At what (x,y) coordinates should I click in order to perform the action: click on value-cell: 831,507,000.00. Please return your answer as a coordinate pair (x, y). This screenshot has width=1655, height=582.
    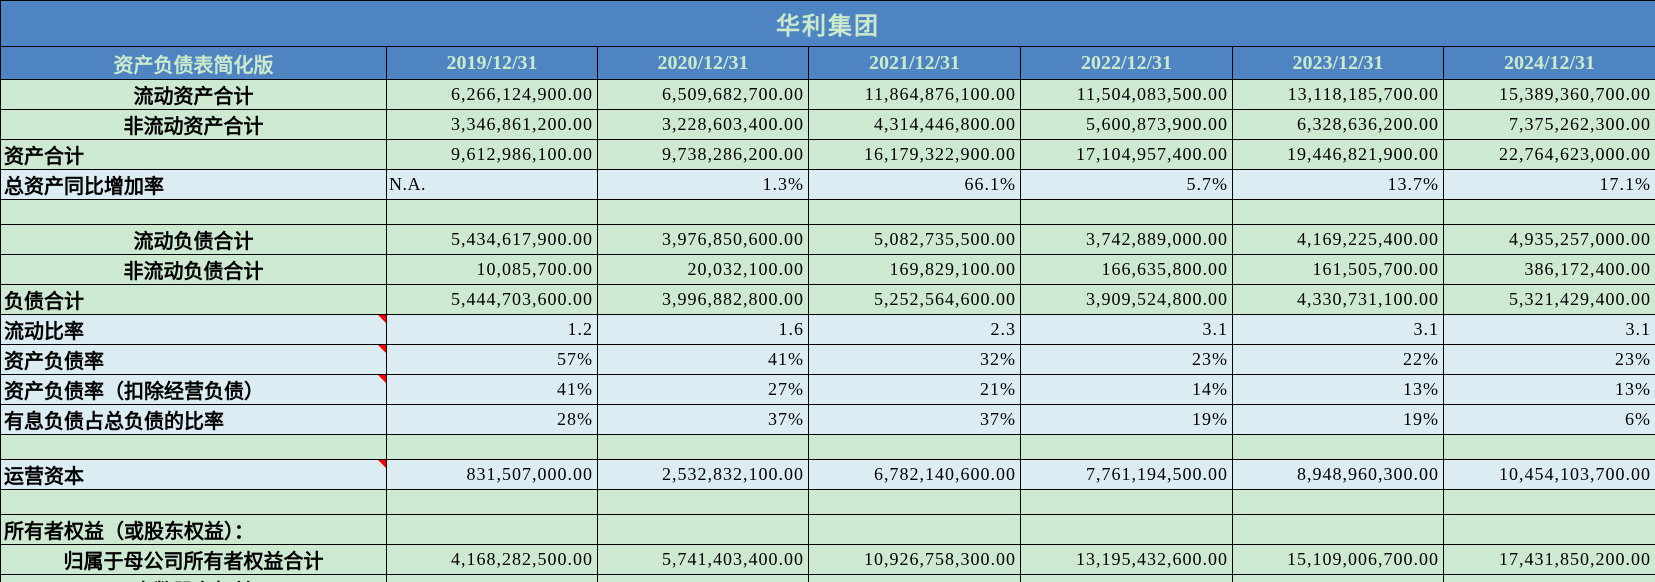
    Looking at the image, I should click on (492, 474).